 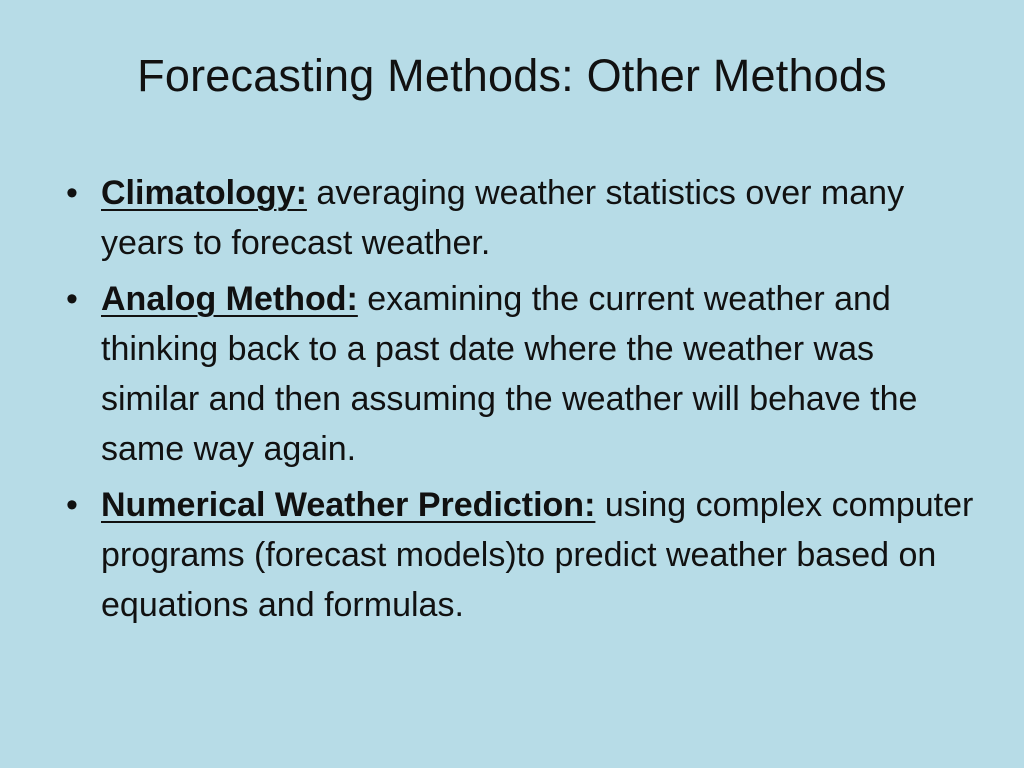 What do you see at coordinates (229, 299) in the screenshot?
I see `analog-method-term: Analog Method:` at bounding box center [229, 299].